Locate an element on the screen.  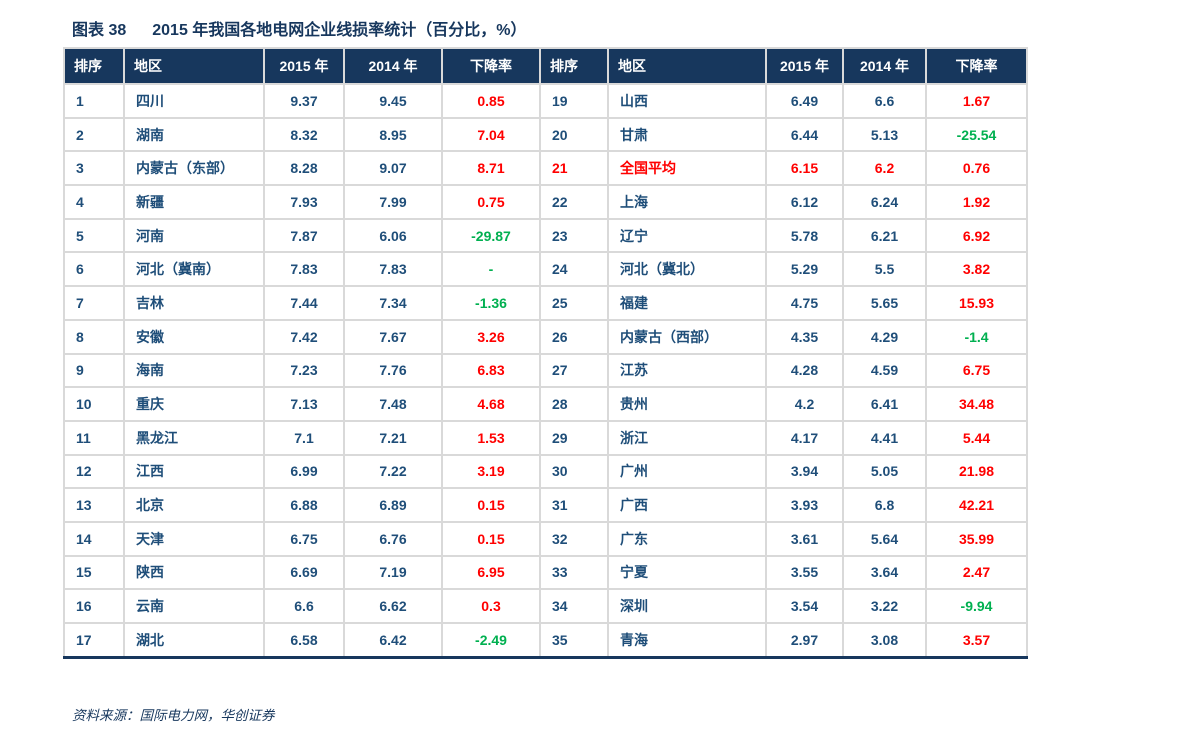
cell-region: 四川 is located at coordinates (194, 101).